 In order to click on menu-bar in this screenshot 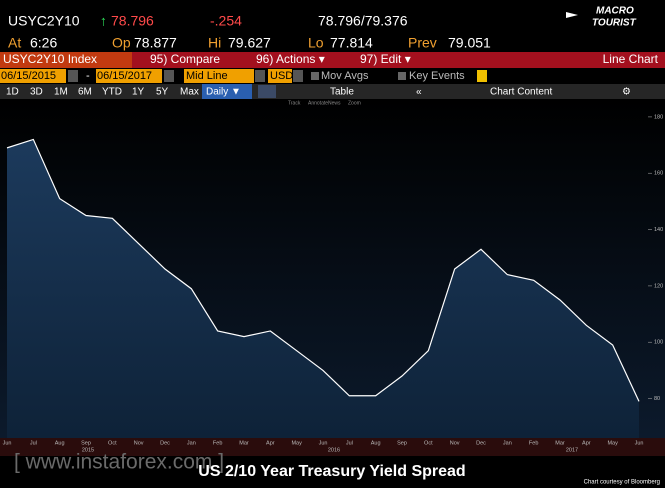, I will do `click(332, 60)`.